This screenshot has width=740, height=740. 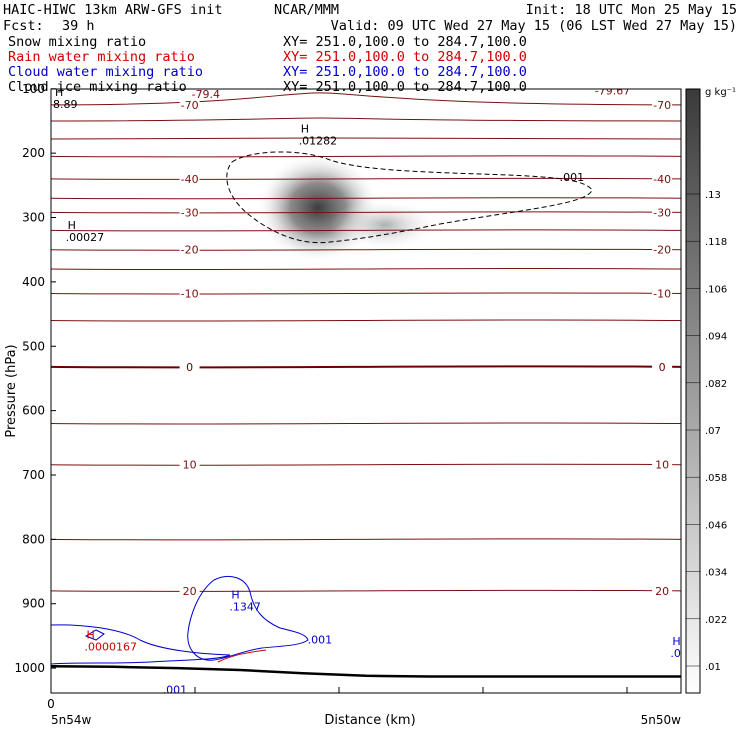 I want to click on y-tick-label-5: 600, so click(x=33, y=411).